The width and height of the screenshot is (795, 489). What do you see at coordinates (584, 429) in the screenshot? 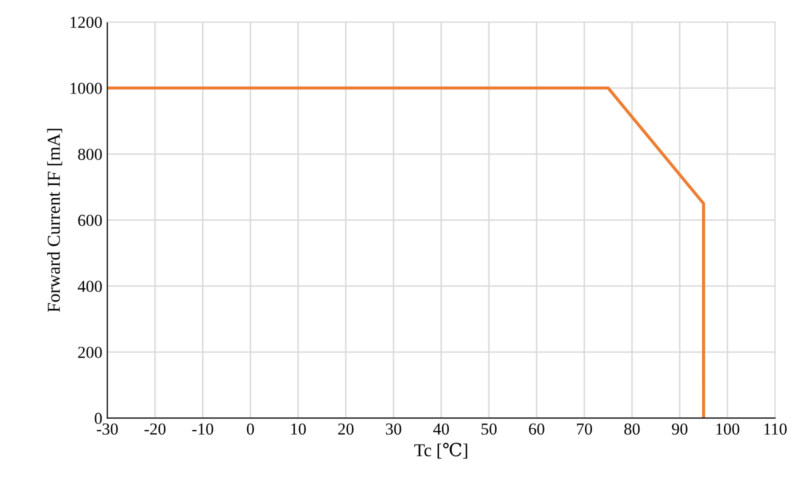
I see `x-tick-label: 70` at bounding box center [584, 429].